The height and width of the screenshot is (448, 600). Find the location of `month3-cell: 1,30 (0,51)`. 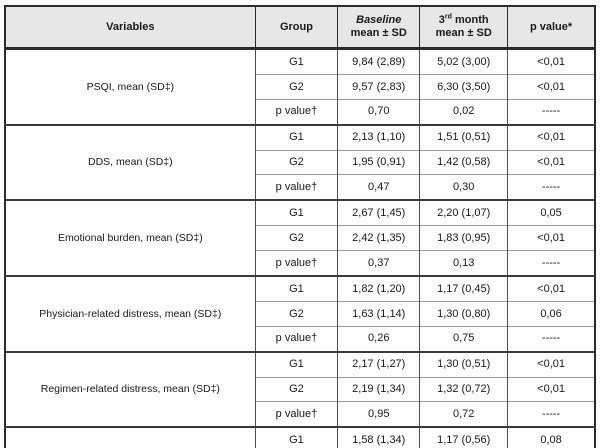

month3-cell: 1,30 (0,51) is located at coordinates (463, 364).